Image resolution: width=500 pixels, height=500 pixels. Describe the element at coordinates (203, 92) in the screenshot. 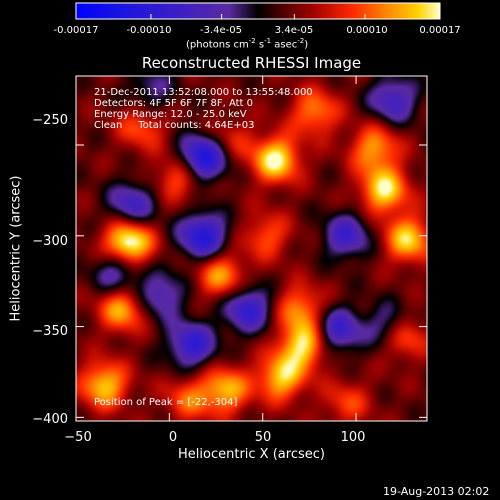

I see `annotation-time-range: 21-Dec-2011 13:52:08.000 to 13:55:48.000` at that location.